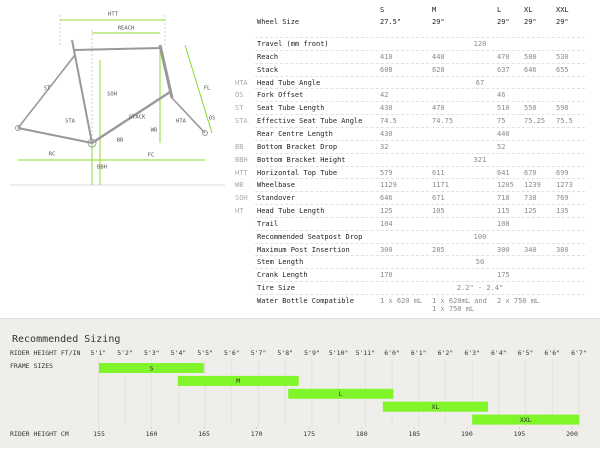 The height and width of the screenshot is (449, 600). Describe the element at coordinates (204, 434) in the screenshot. I see `x-tick-label: 165` at that location.